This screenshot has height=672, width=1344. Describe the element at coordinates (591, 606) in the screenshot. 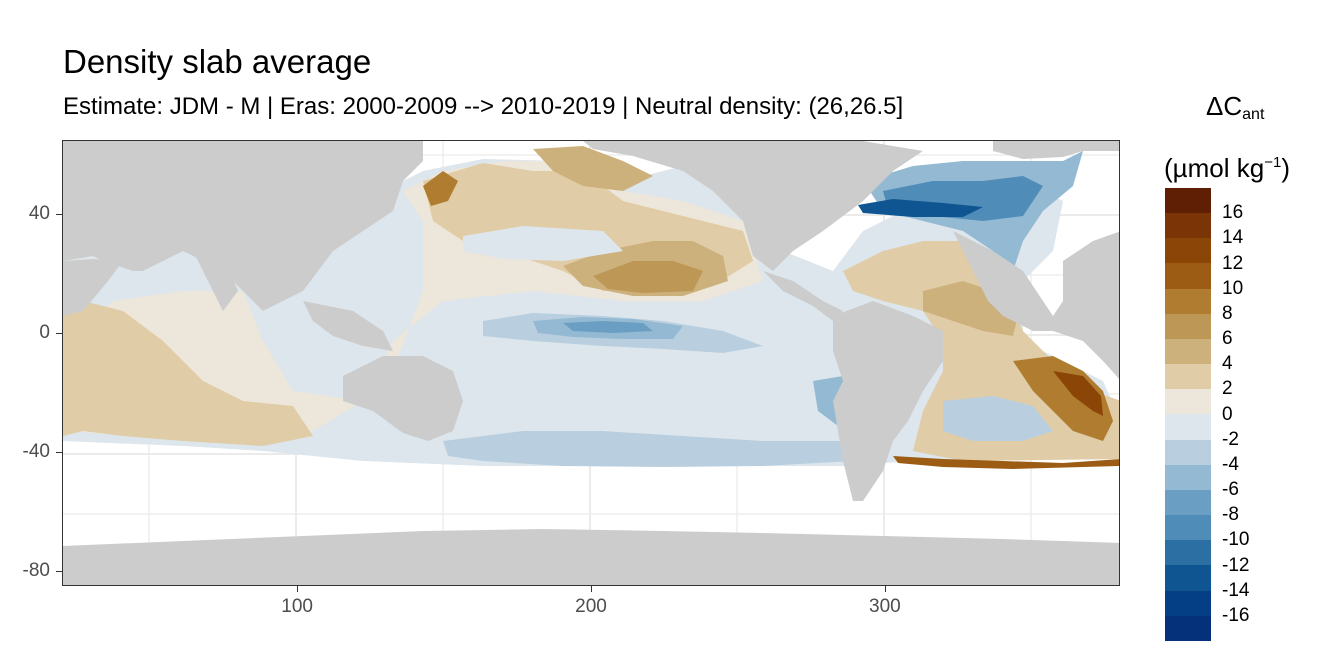

I see `x-tick-label-200: 200` at that location.